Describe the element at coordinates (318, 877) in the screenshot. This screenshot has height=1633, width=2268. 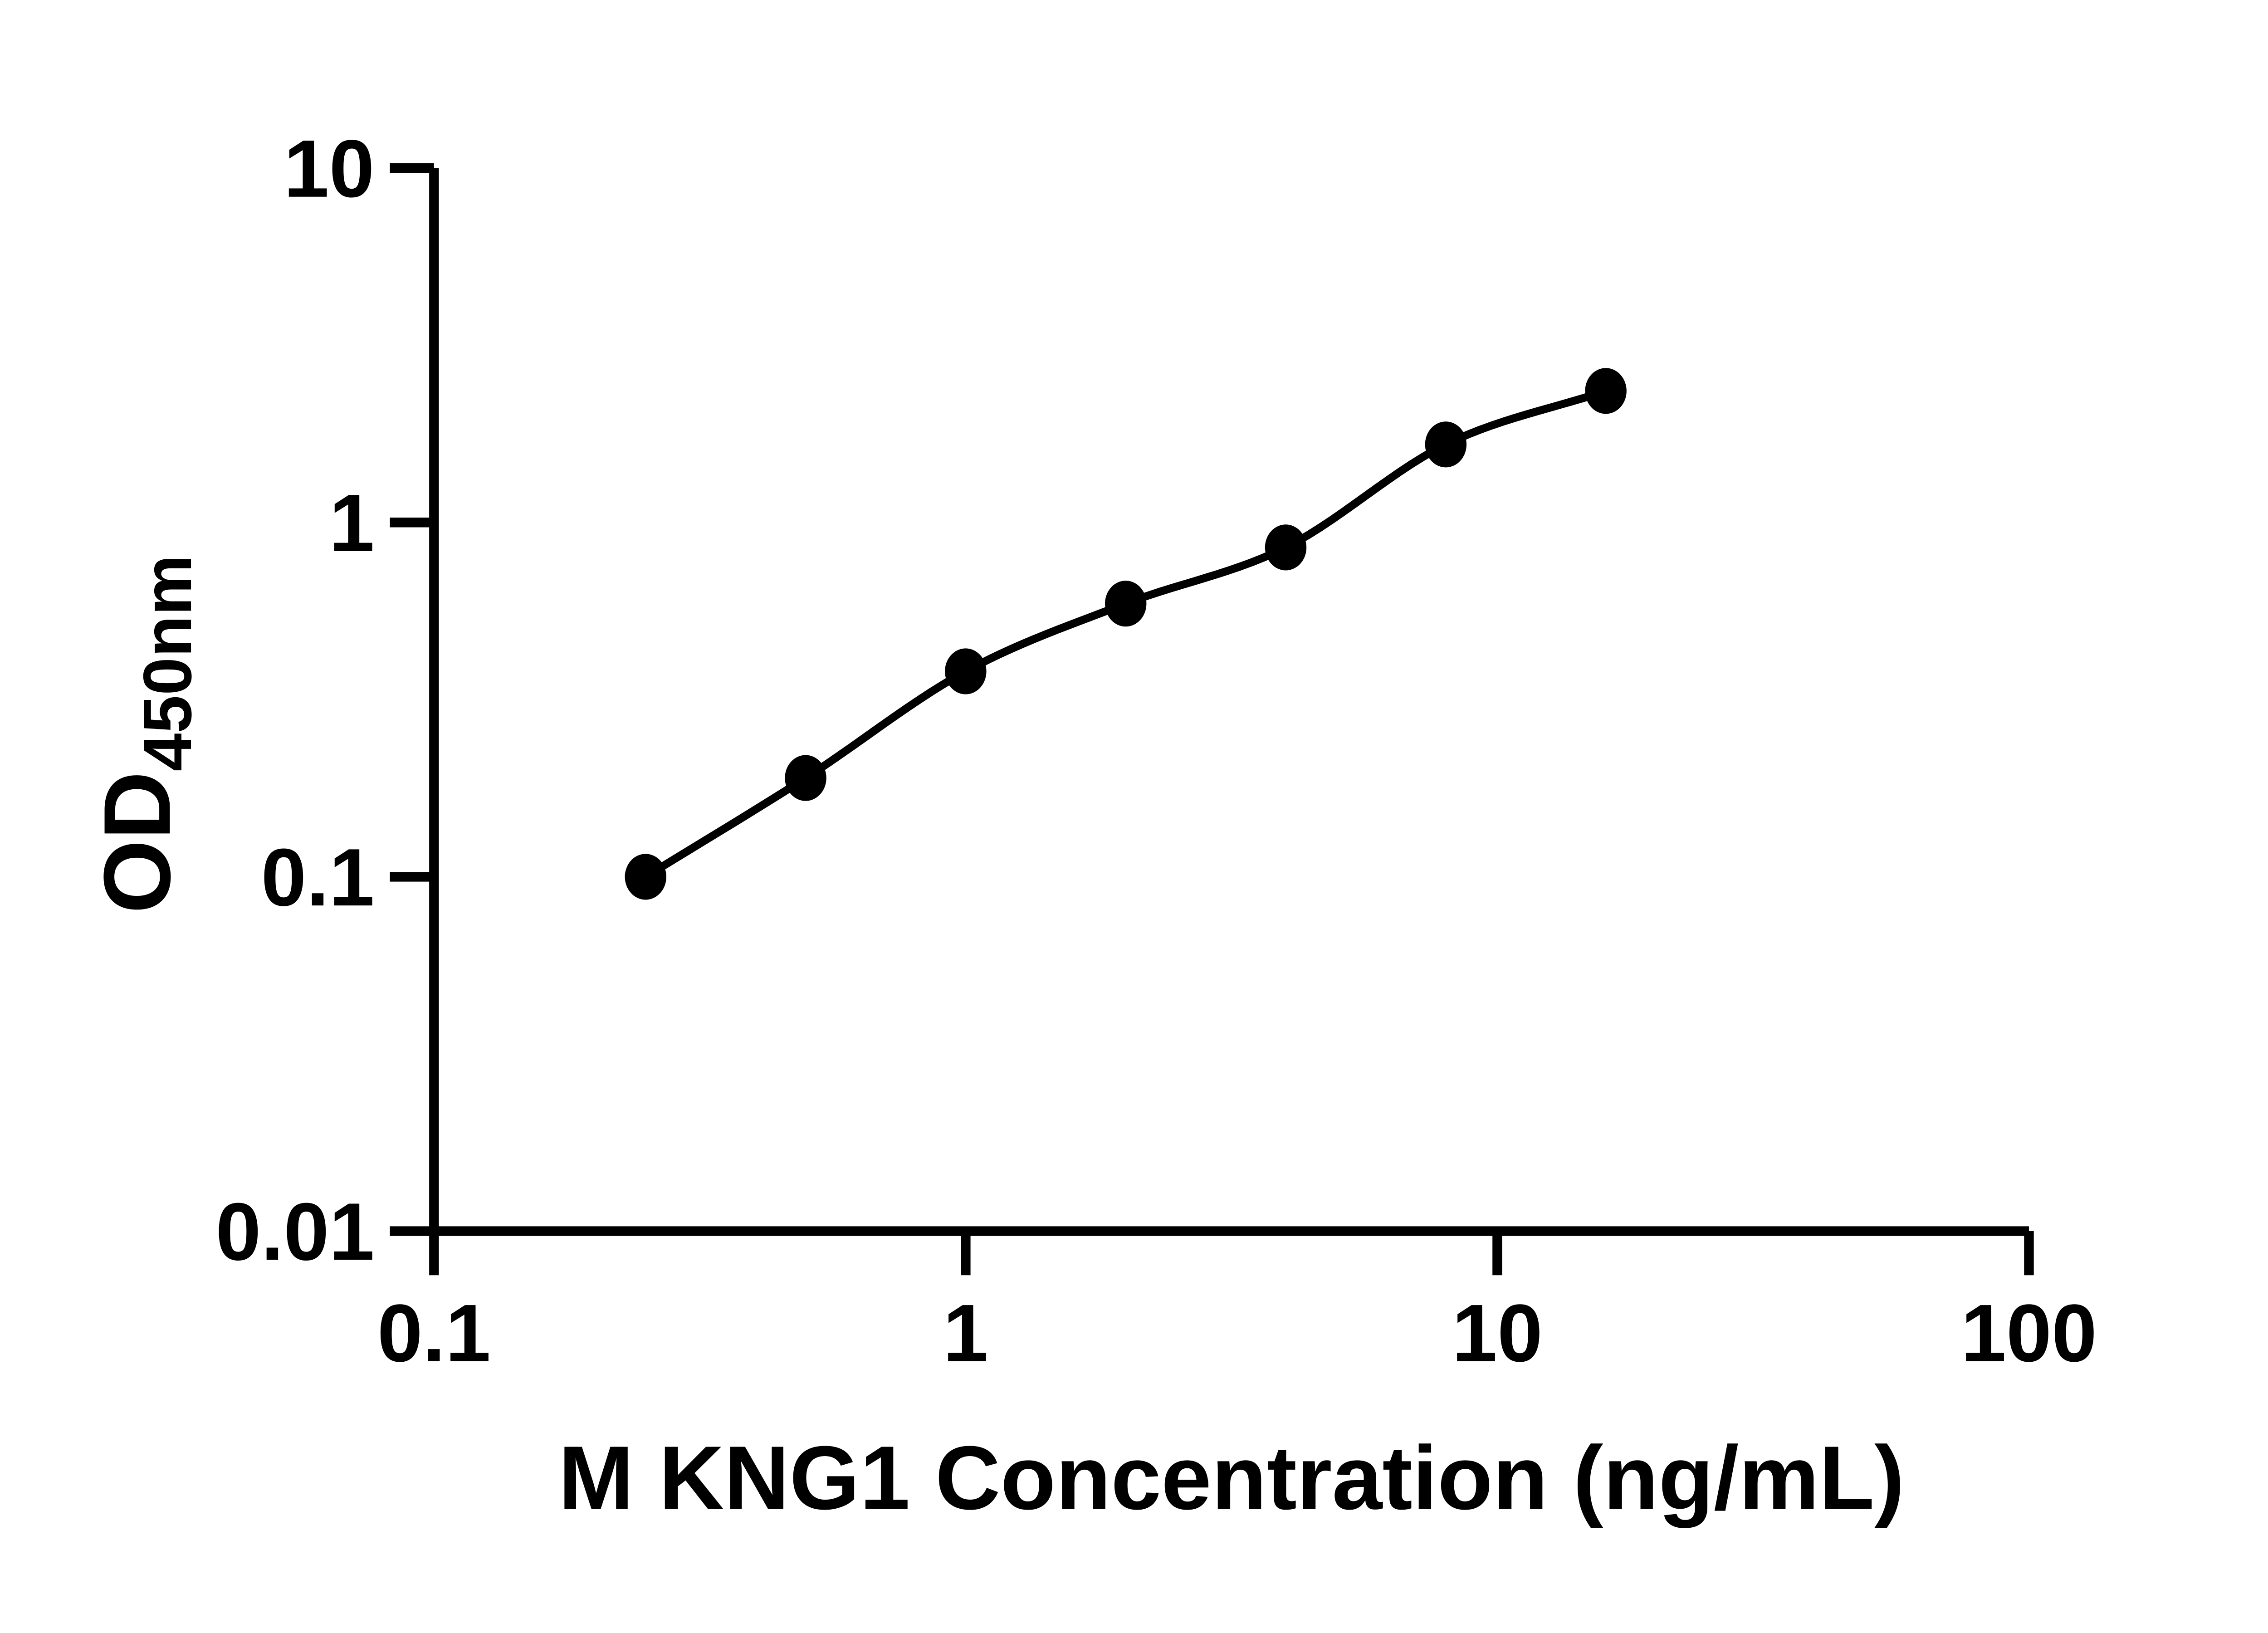
I see `y-tick-label: 0.1` at that location.